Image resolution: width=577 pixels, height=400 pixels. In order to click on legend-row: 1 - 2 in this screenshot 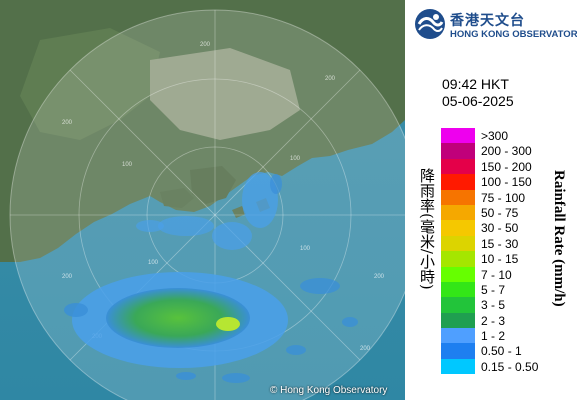, I will do `click(507, 336)`.